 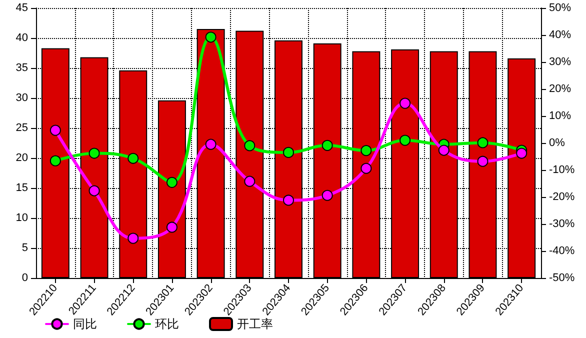 What do you see at coordinates (255, 324) in the screenshot?
I see `legend-label: 开工率` at bounding box center [255, 324].